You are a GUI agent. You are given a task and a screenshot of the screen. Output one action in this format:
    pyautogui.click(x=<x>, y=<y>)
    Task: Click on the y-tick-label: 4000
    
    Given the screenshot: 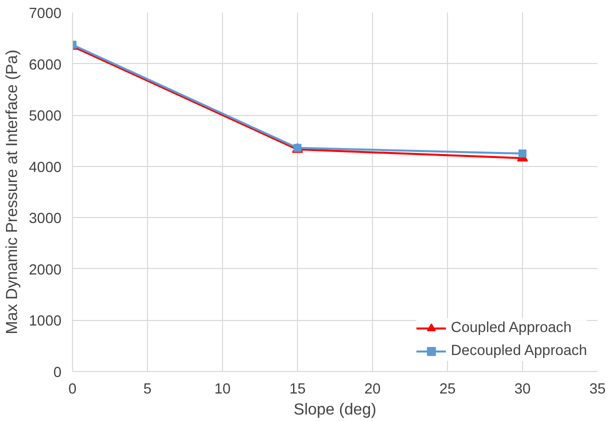 What is the action you would take?
    pyautogui.click(x=45, y=168)
    